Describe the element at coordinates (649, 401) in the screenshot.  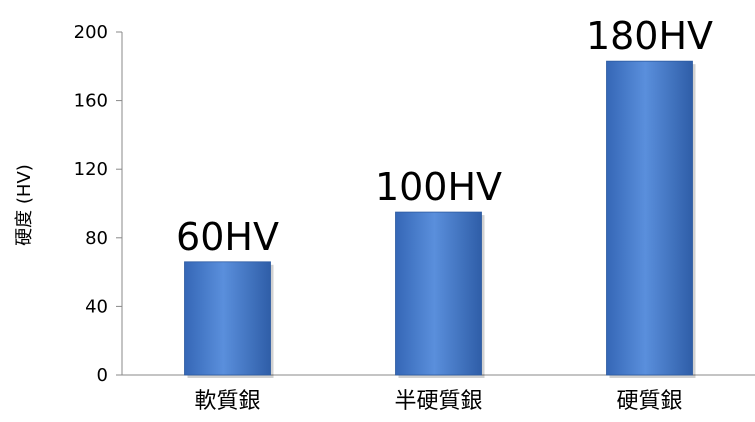
I see `x-category-label: 硬質銀` at that location.